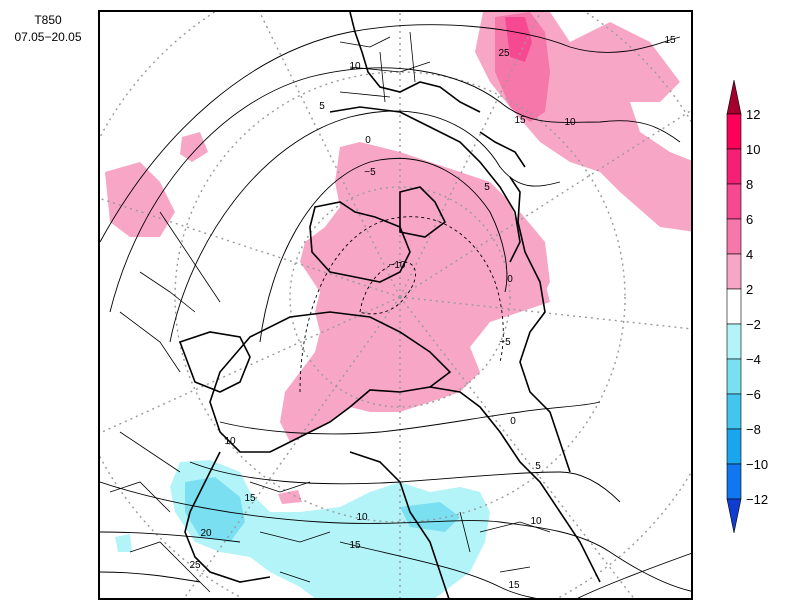 This screenshot has width=792, height=612. What do you see at coordinates (757, 464) in the screenshot?
I see `colorbar-tick-label: −10` at bounding box center [757, 464].